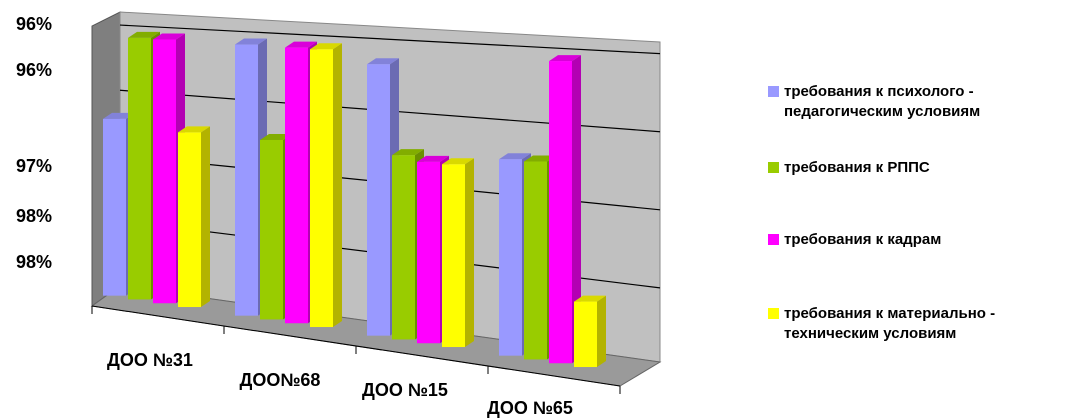 The image size is (1080, 420). What do you see at coordinates (390, 39) in the screenshot?
I see `gridline` at bounding box center [390, 39].